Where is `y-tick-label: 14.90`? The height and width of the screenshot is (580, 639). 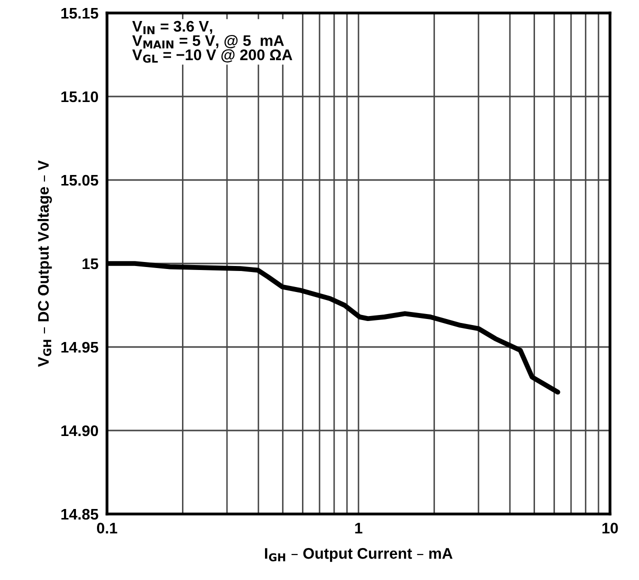 y-tick-label: 14.90 is located at coordinates (79, 430).